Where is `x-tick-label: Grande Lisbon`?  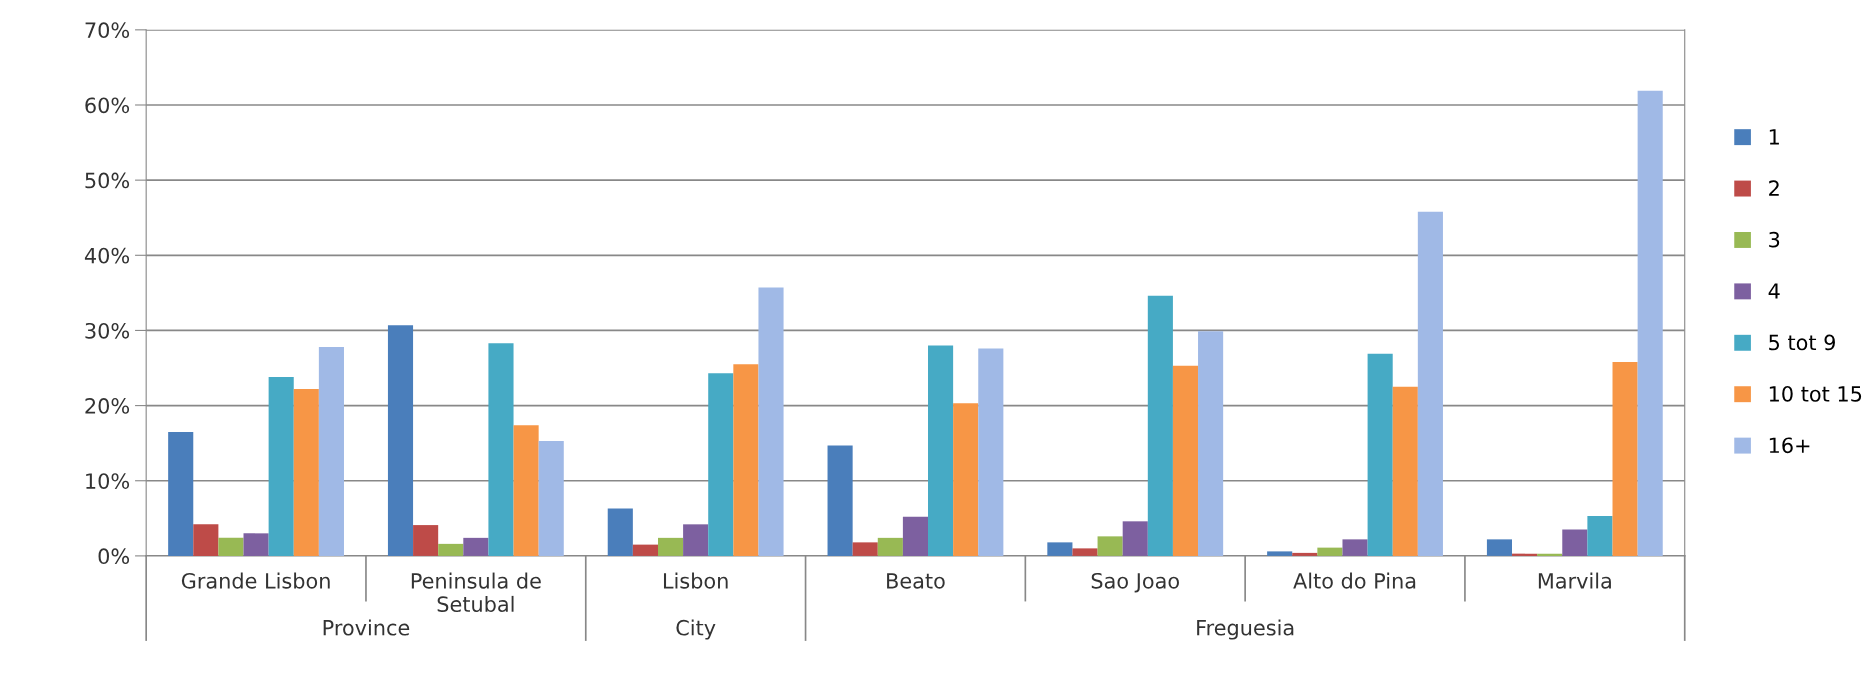 x-tick-label: Grande Lisbon is located at coordinates (255, 580).